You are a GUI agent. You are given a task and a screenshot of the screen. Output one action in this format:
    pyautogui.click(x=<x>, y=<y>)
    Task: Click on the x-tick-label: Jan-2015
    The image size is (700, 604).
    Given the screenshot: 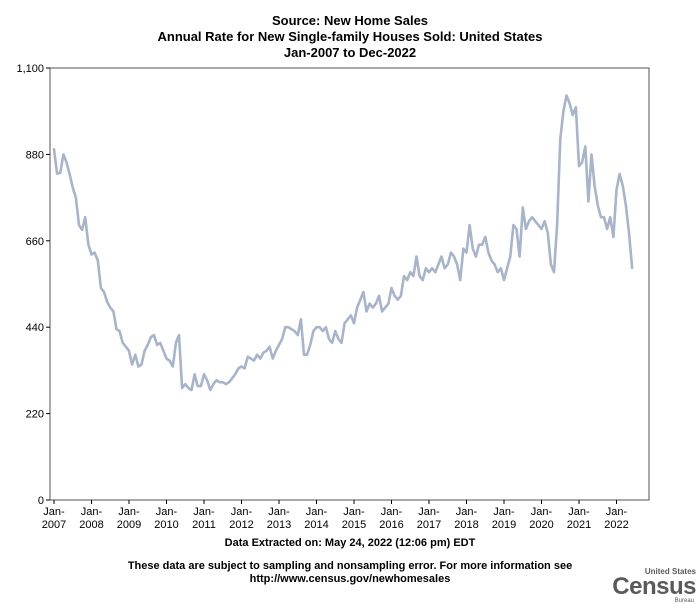 What is the action you would take?
    pyautogui.click(x=354, y=518)
    